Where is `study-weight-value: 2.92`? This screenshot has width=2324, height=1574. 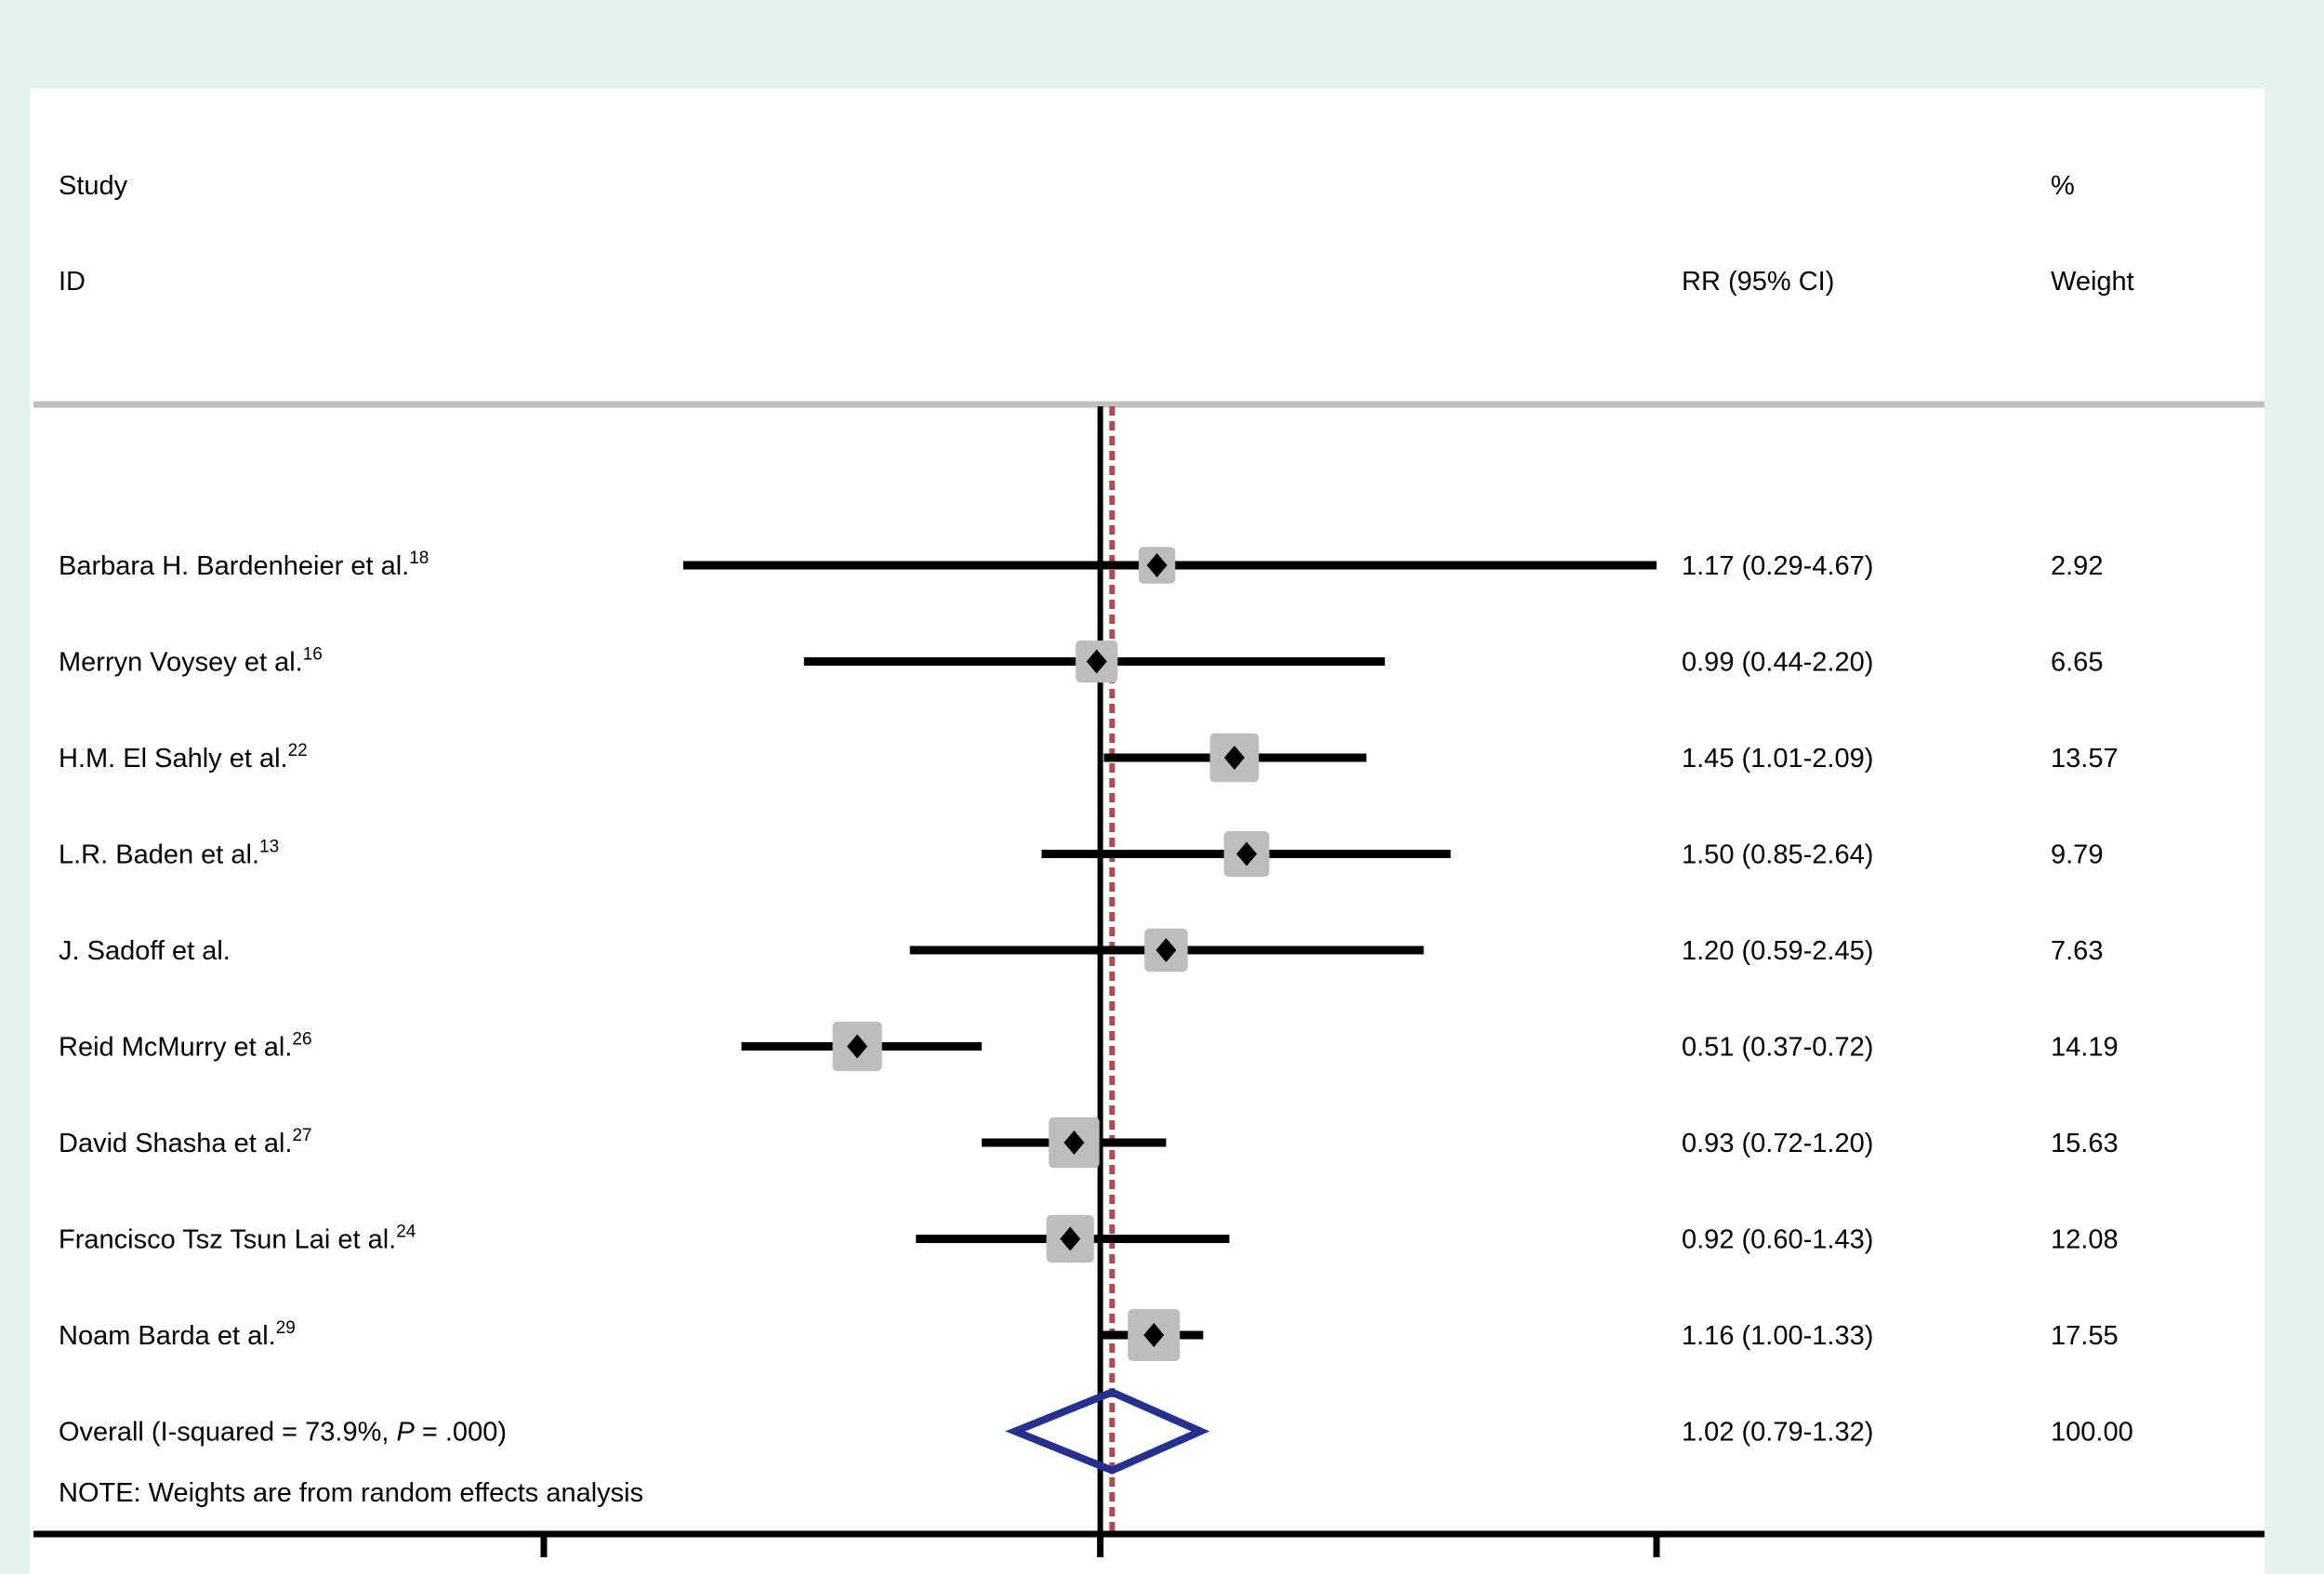 study-weight-value: 2.92 is located at coordinates (2077, 566).